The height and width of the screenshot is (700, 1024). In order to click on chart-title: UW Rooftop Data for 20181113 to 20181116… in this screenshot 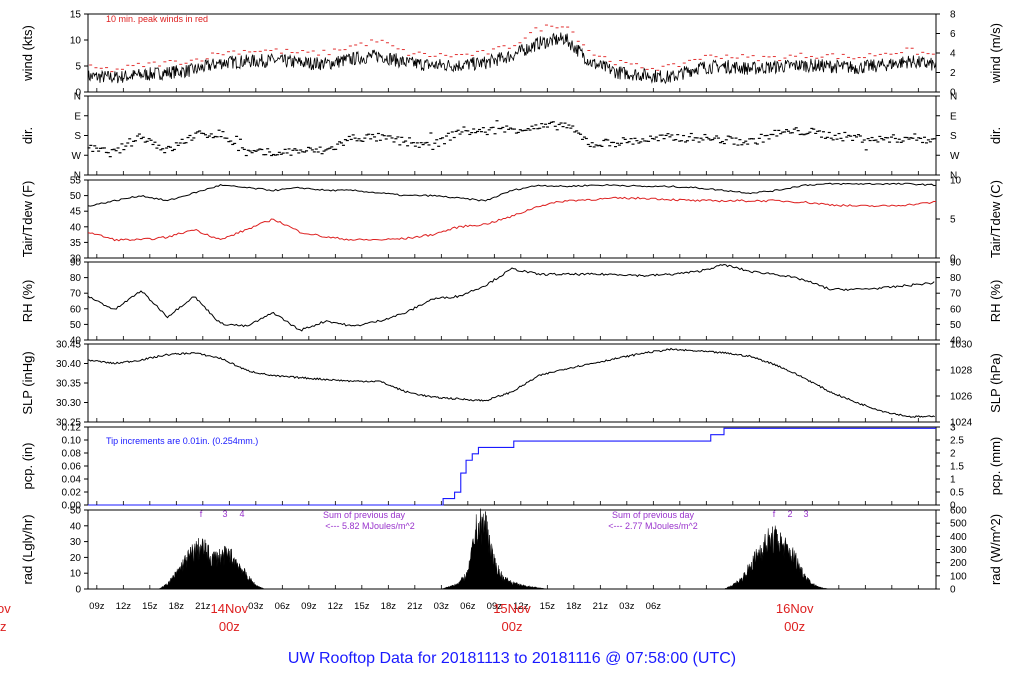, I will do `click(512, 658)`.